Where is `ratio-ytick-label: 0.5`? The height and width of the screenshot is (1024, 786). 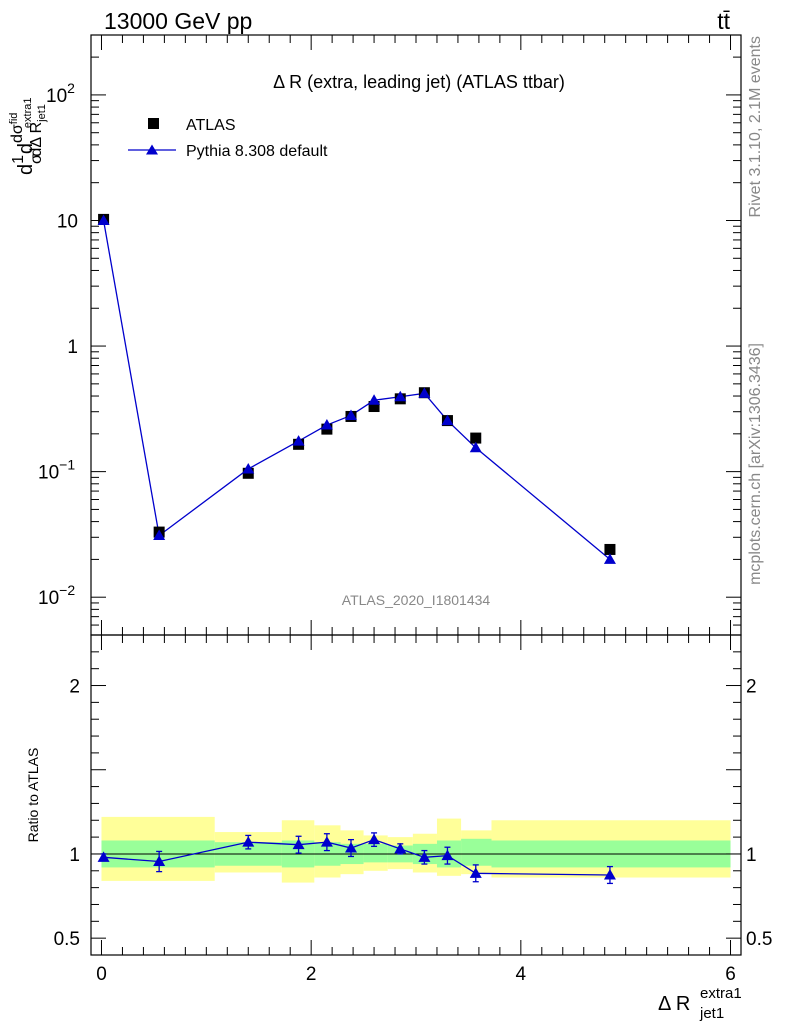 ratio-ytick-label: 0.5 is located at coordinates (67, 939).